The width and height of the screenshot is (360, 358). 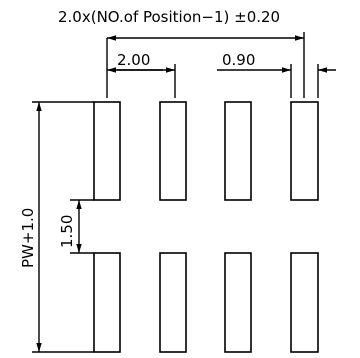 I want to click on pad-width-dimension: 0.90, so click(x=276, y=74).